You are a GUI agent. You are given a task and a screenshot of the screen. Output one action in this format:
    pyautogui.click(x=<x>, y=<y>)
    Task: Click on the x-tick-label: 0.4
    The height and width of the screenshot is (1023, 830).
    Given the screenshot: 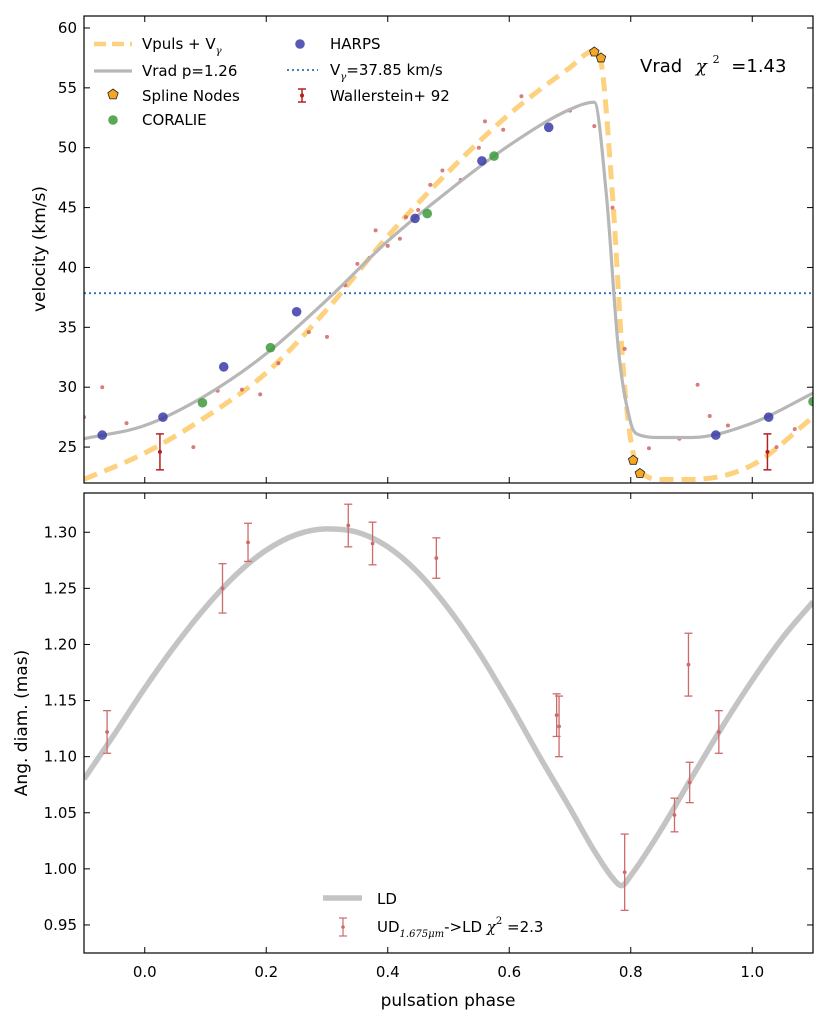 What is the action you would take?
    pyautogui.click(x=388, y=972)
    